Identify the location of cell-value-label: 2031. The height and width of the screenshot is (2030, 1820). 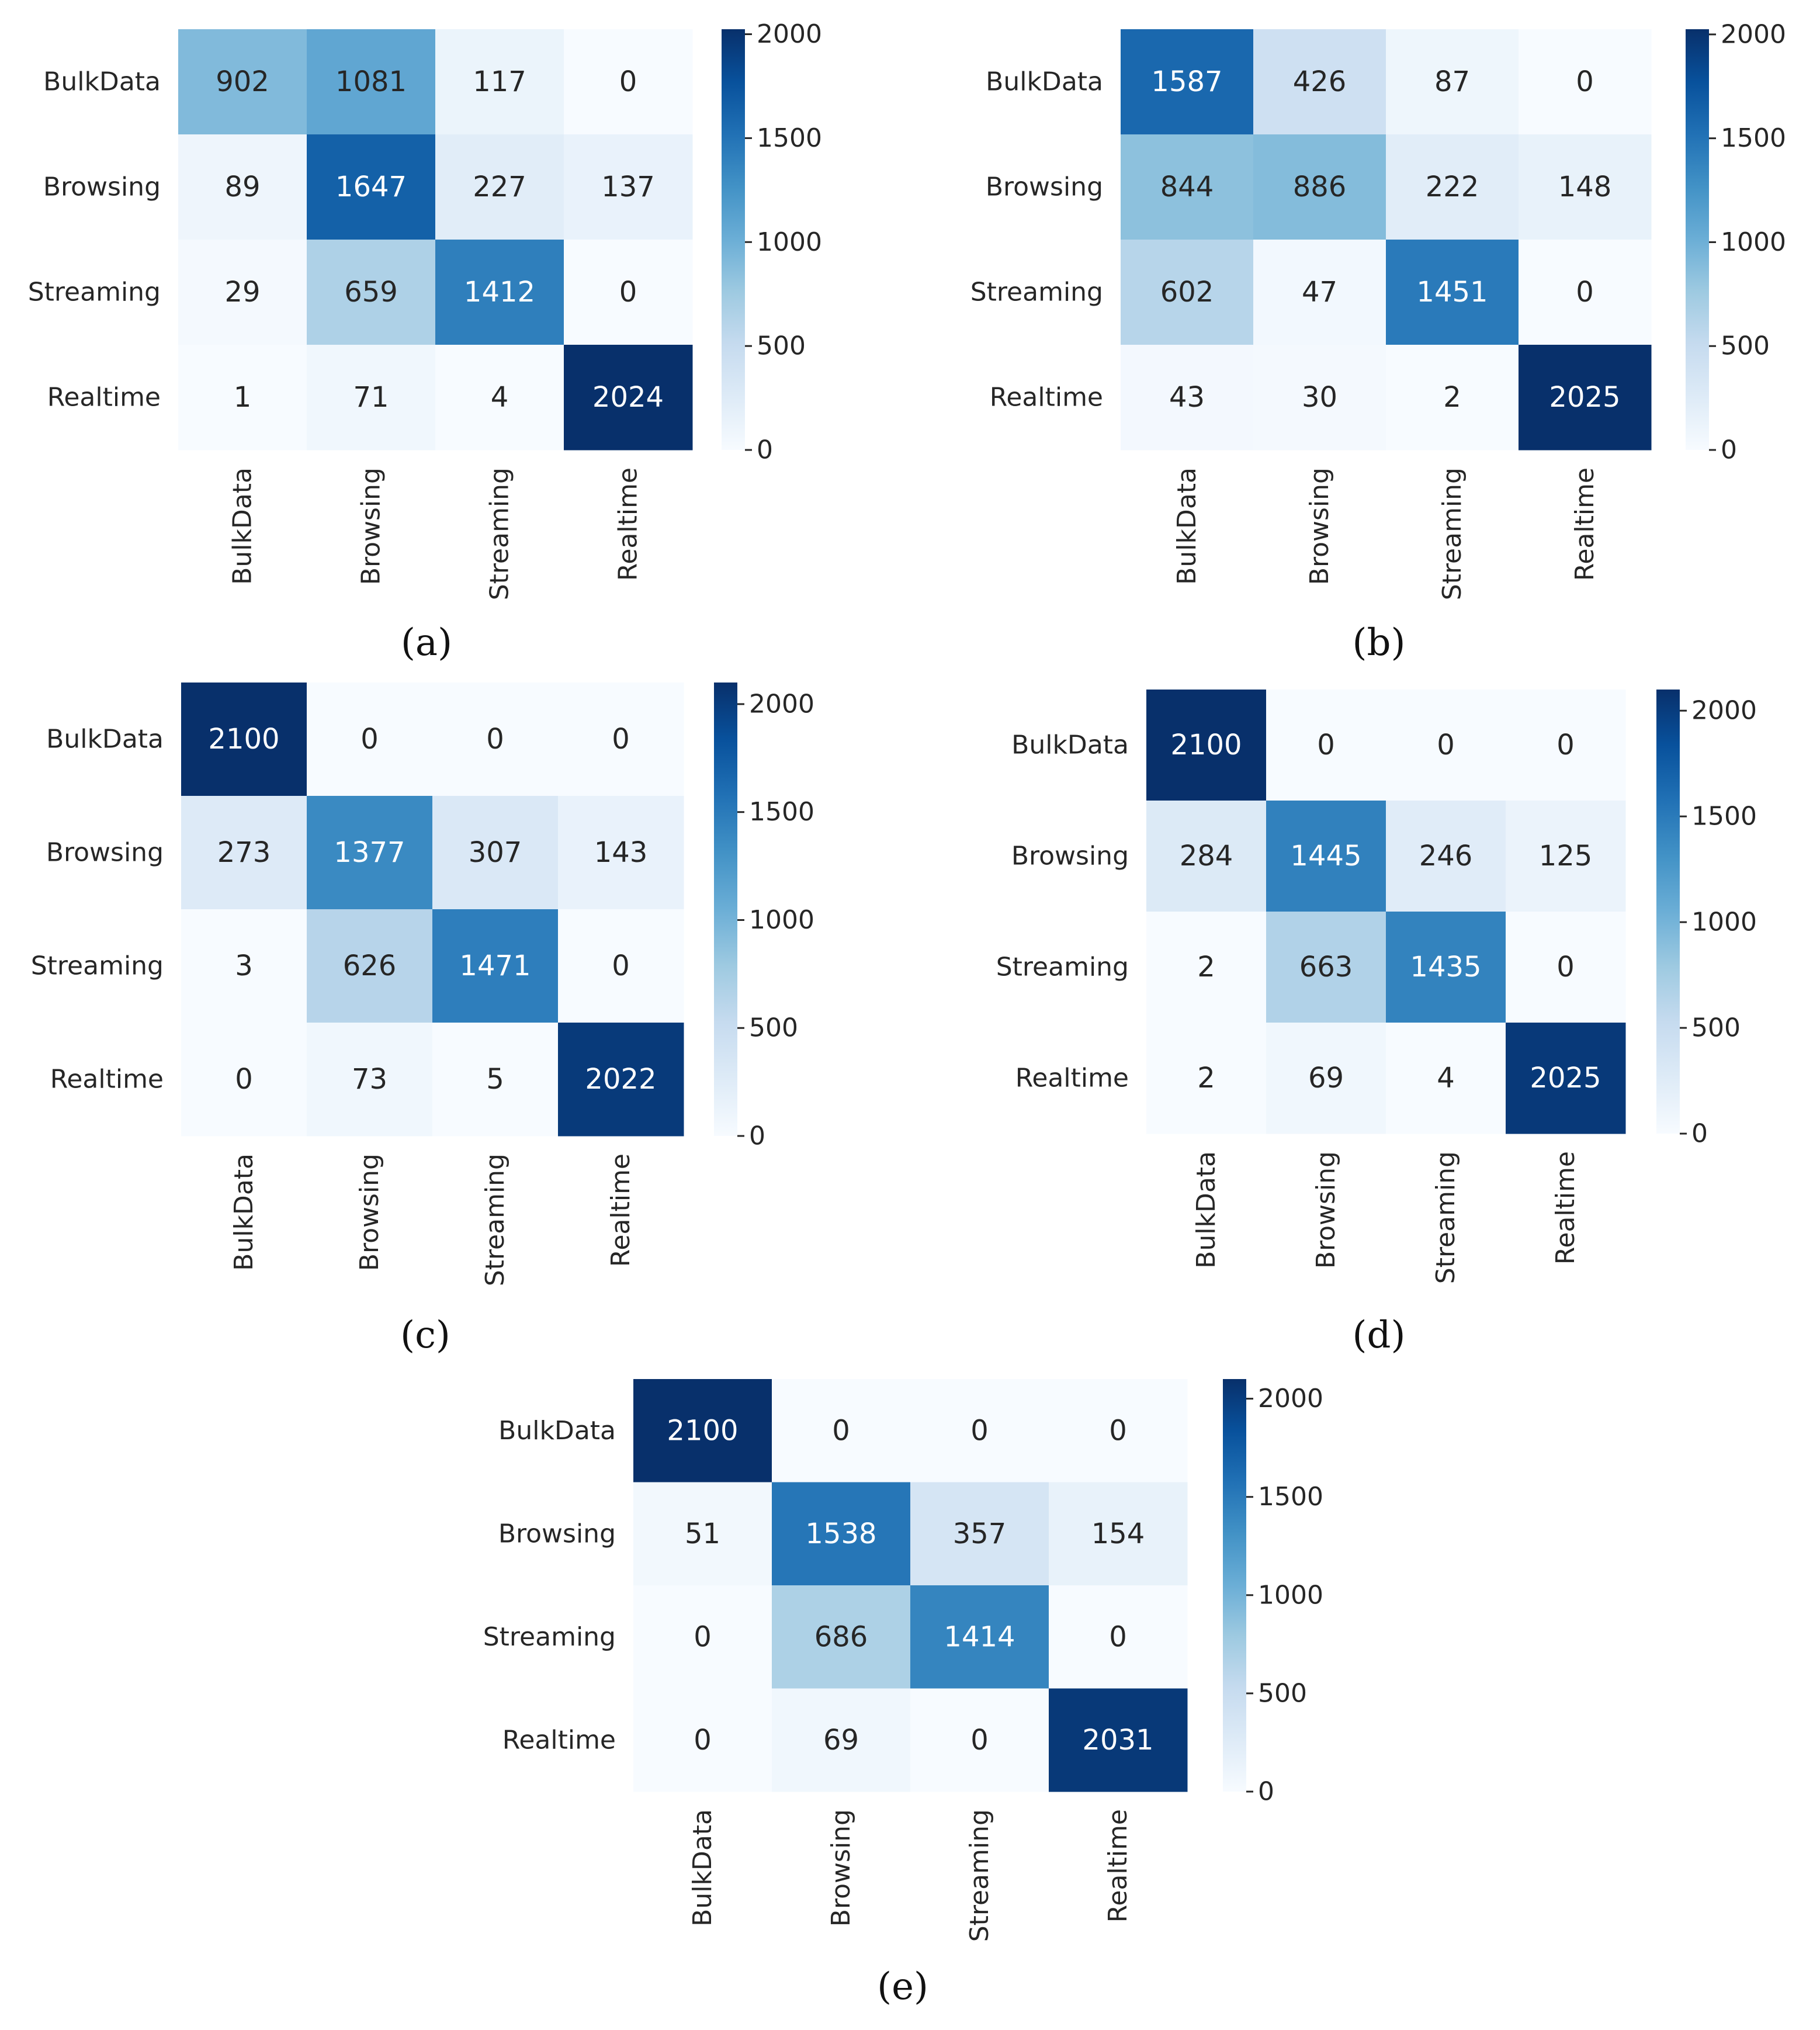
(1117, 1740).